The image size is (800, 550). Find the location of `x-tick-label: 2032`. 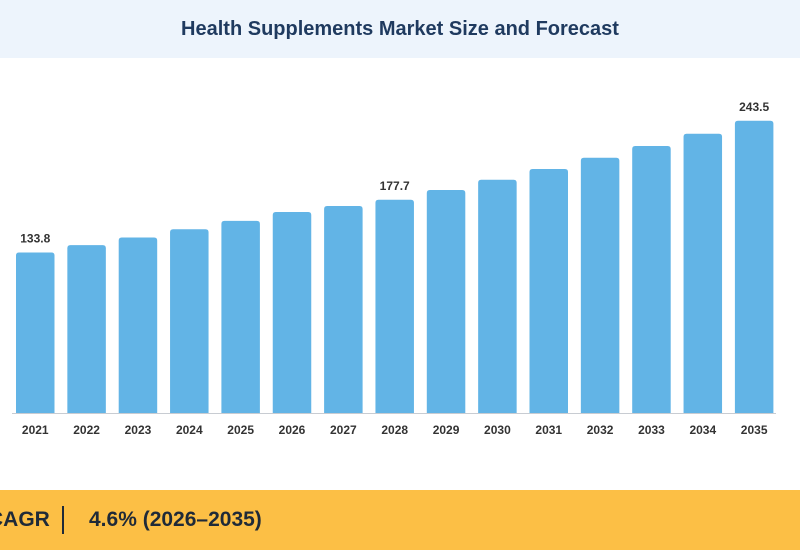

x-tick-label: 2032 is located at coordinates (600, 430).